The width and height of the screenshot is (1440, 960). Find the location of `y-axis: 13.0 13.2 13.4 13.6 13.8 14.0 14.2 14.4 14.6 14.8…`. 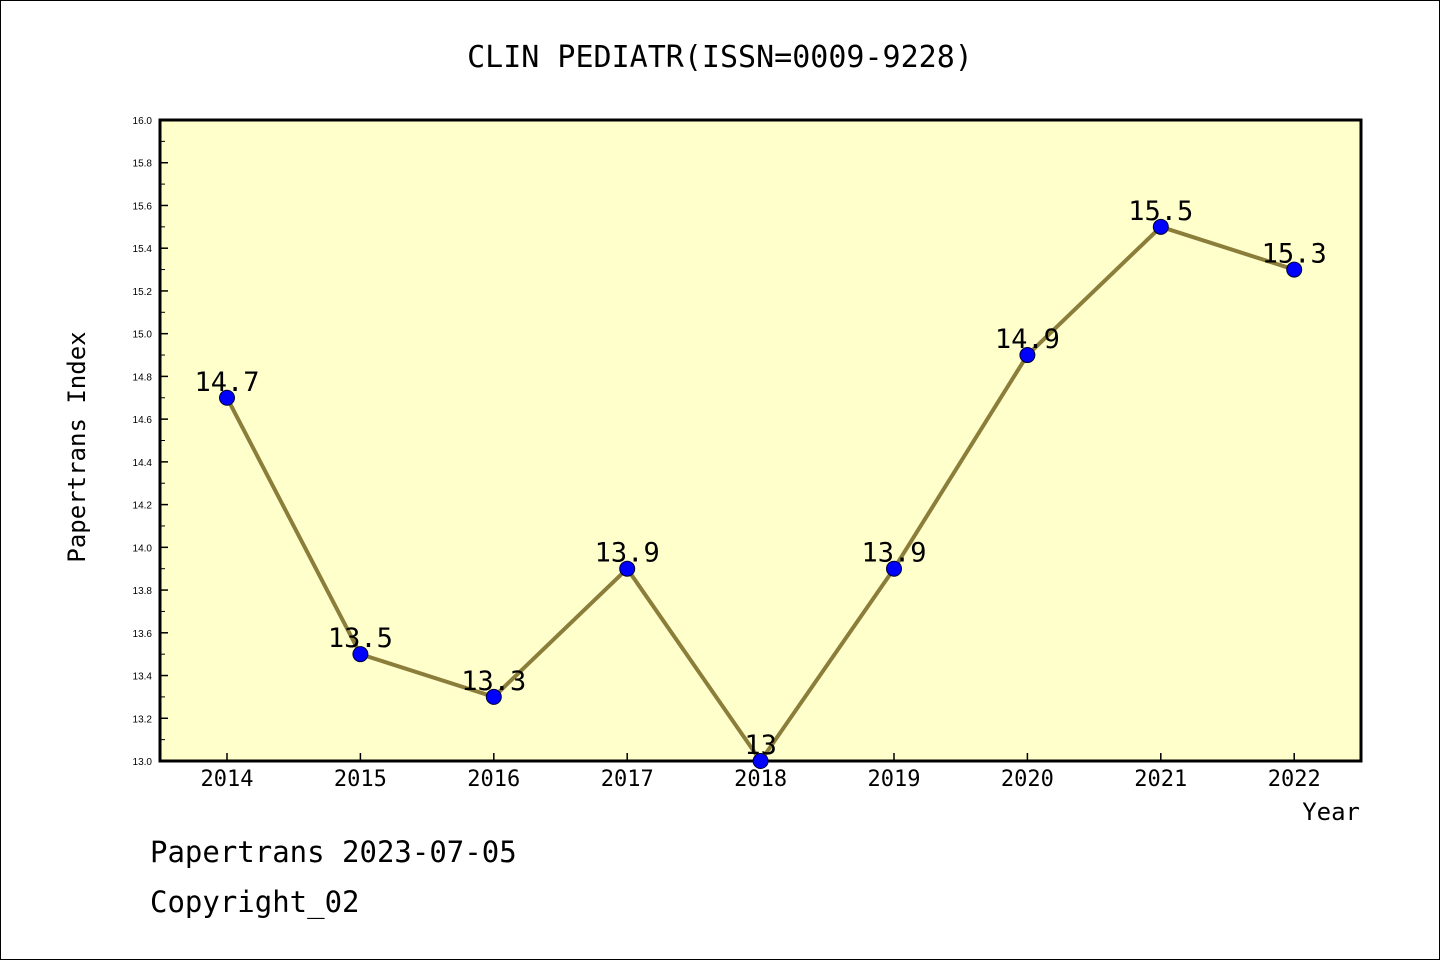

y-axis: 13.0 13.2 13.4 13.6 13.8 14.0 14.2 14.4 14.6 14.8… is located at coordinates (150, 442).